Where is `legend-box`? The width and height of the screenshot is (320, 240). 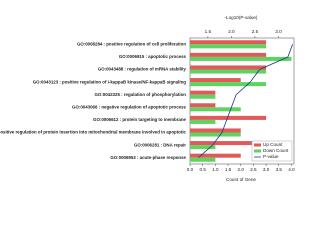 legend-box is located at coordinates (272, 151).